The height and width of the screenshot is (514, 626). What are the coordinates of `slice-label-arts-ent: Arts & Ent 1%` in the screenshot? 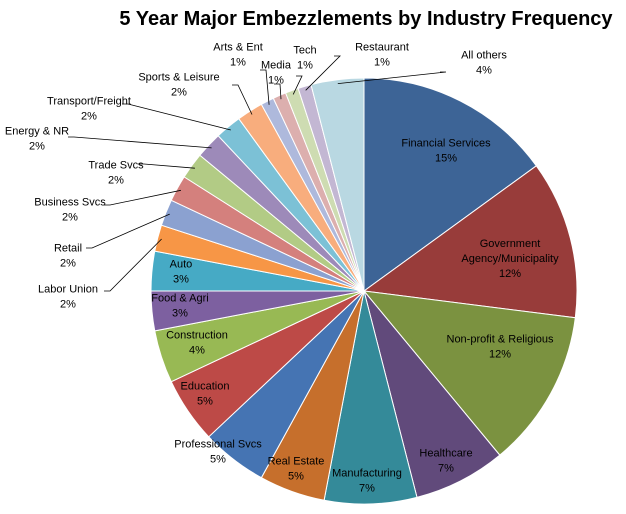 It's located at (238, 55).